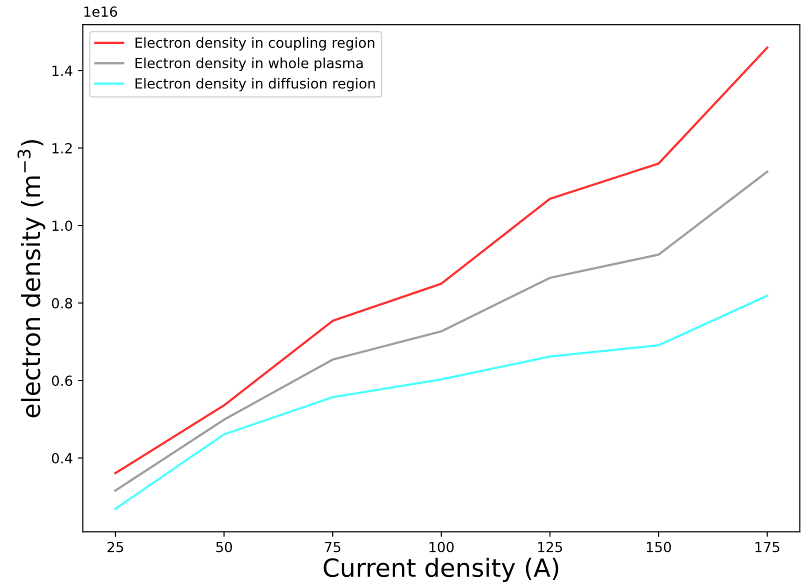  I want to click on y-axis-title: electron density (m$^{−3}$), so click(31, 279).